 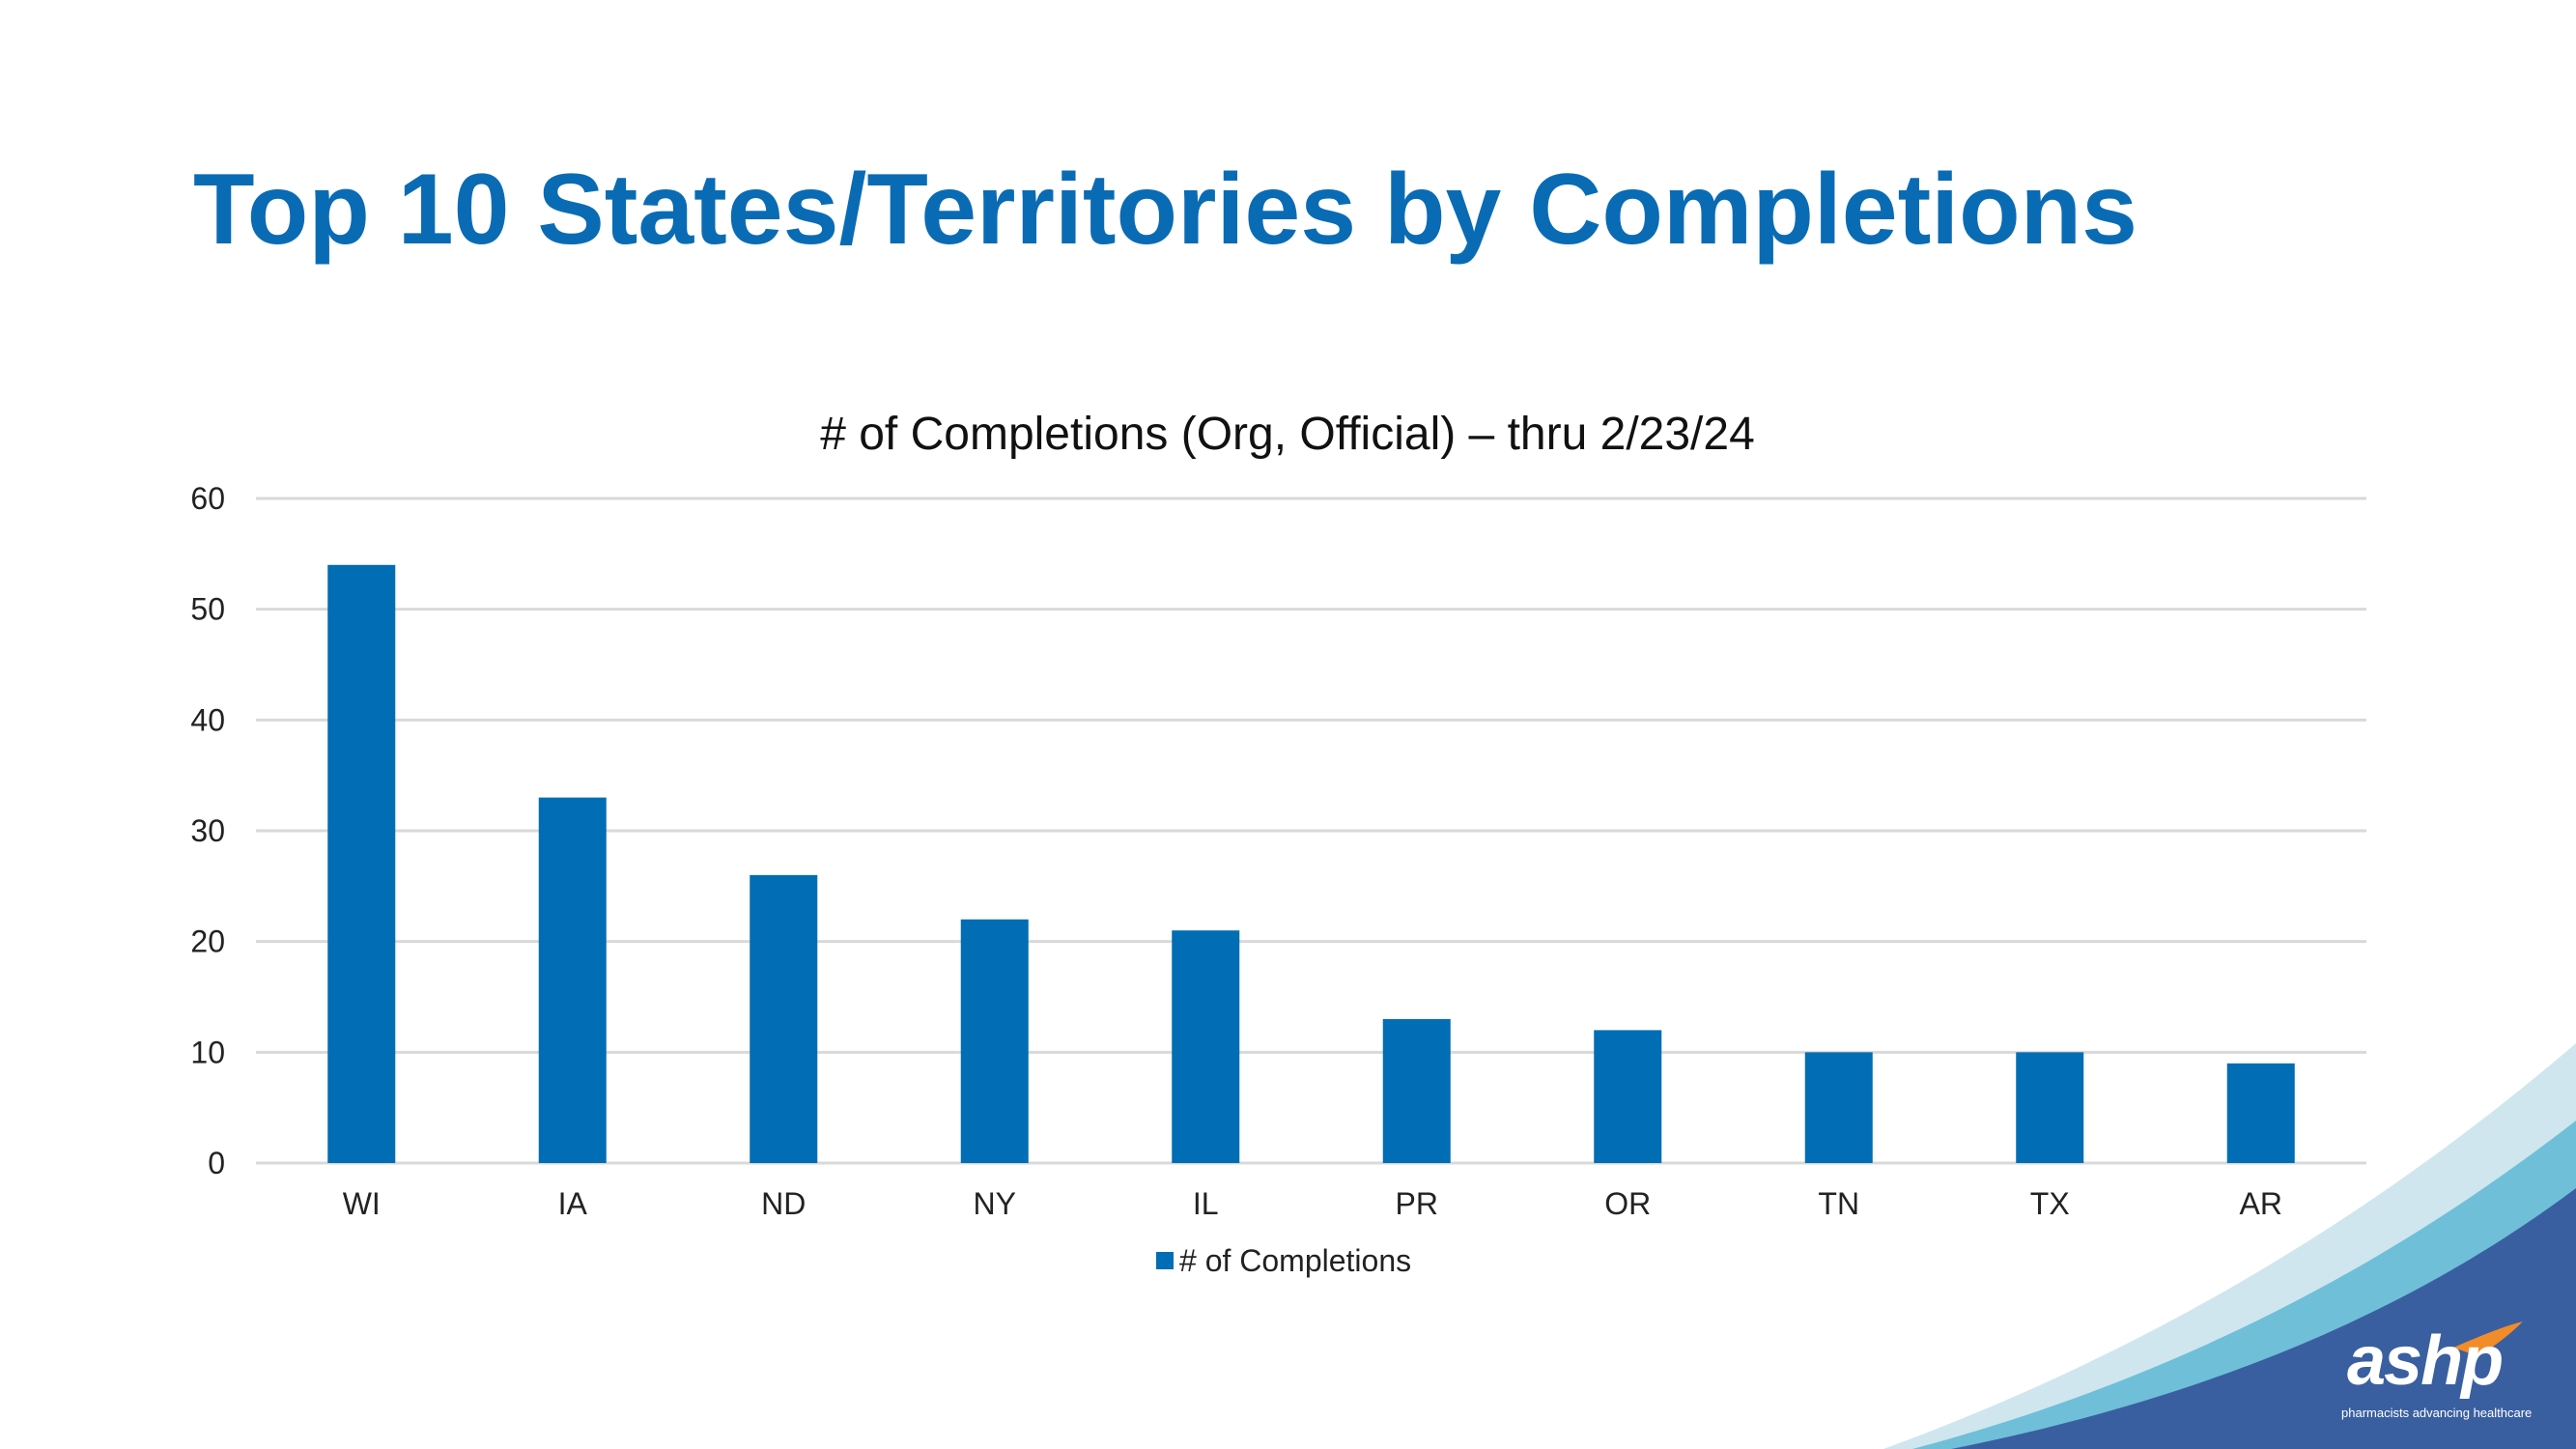 What do you see at coordinates (2261, 1203) in the screenshot?
I see `x-tick-label: AR` at bounding box center [2261, 1203].